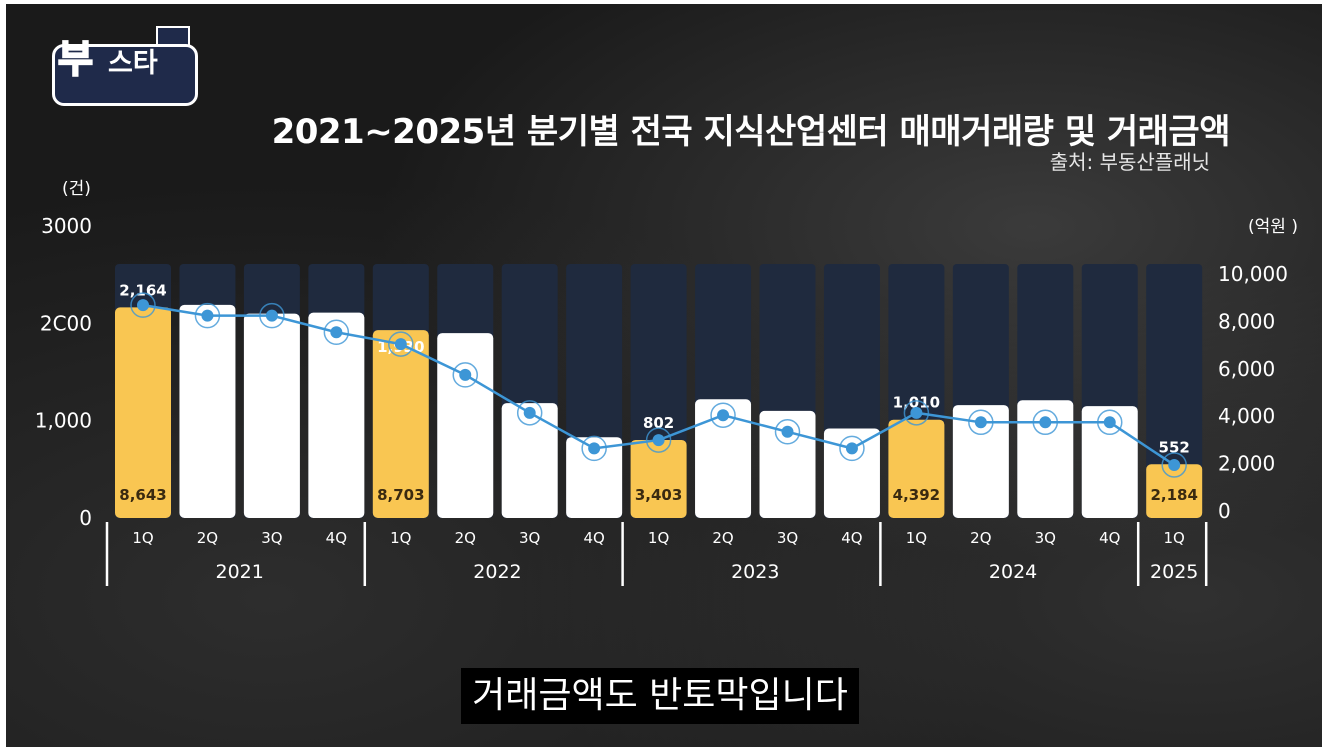 The image size is (1328, 751). Describe the element at coordinates (63, 421) in the screenshot. I see `y-left-tick-label: 1,000` at that location.